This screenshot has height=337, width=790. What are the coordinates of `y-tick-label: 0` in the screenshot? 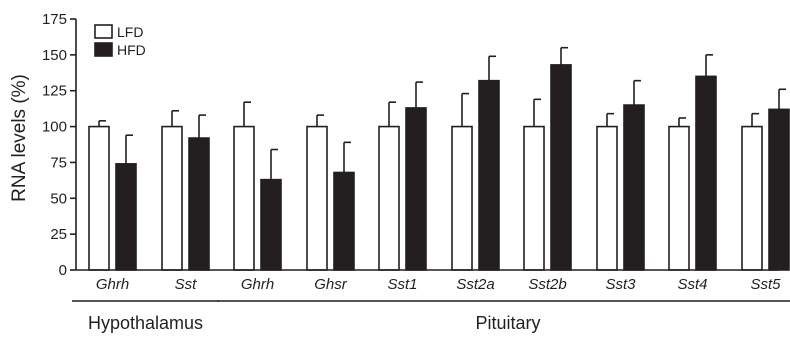 It's located at (63, 270).